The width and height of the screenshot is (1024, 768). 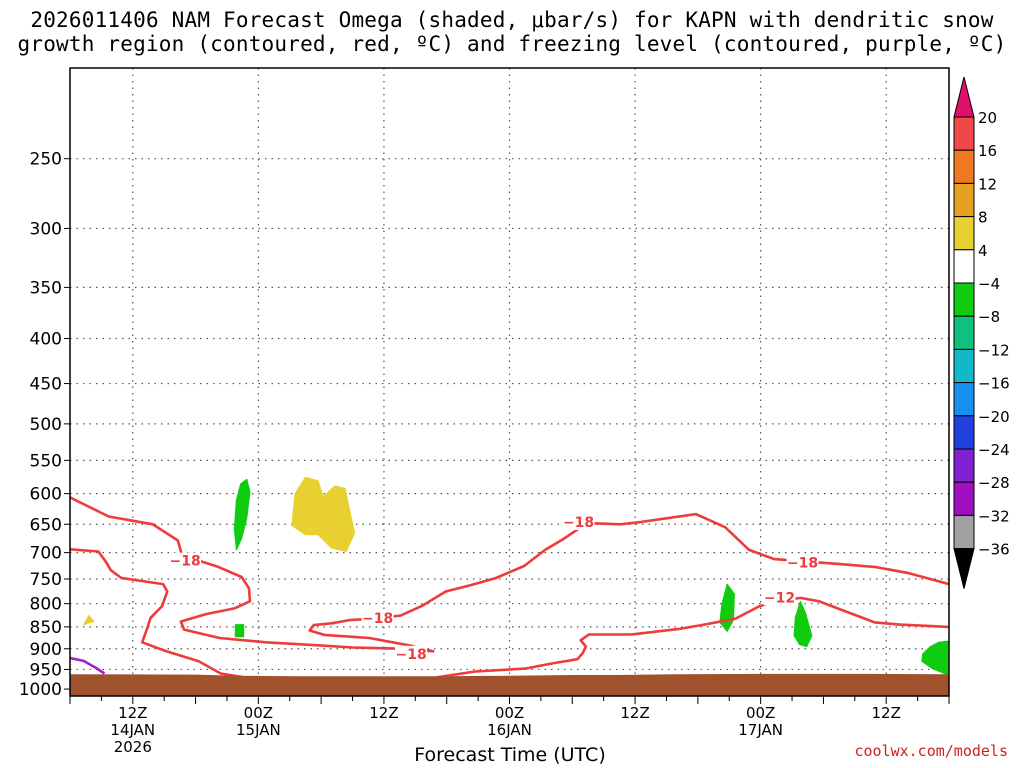 I want to click on colorbar-label: 8, so click(x=983, y=218).